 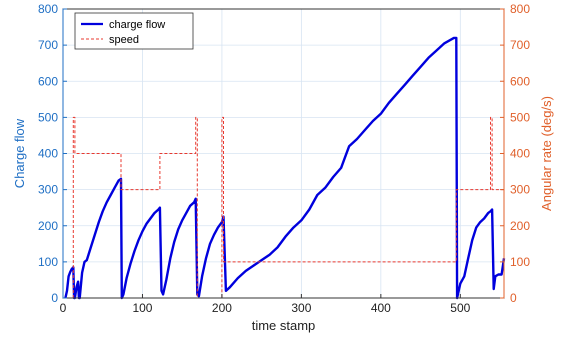 I want to click on right-tick-label: 100, so click(x=520, y=262).